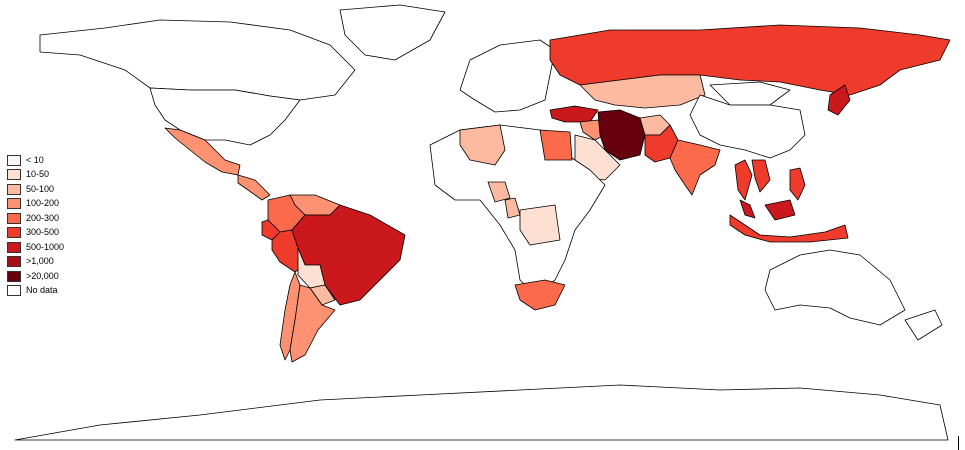 The height and width of the screenshot is (450, 965). What do you see at coordinates (45, 246) in the screenshot?
I see `legend-label: 500-1000` at bounding box center [45, 246].